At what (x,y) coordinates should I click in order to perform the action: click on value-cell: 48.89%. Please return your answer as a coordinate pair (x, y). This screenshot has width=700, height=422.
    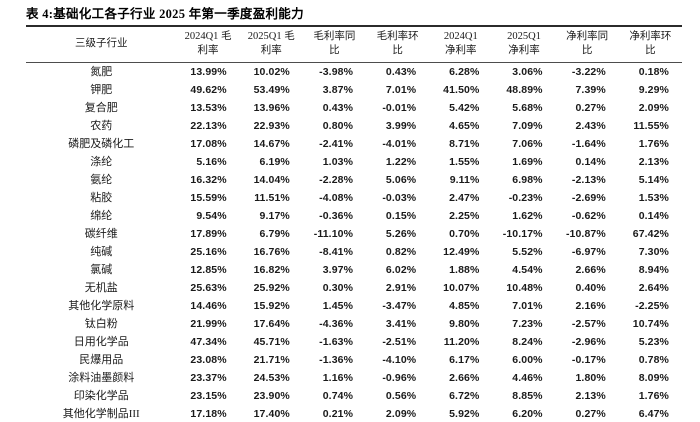
    Looking at the image, I should click on (524, 90).